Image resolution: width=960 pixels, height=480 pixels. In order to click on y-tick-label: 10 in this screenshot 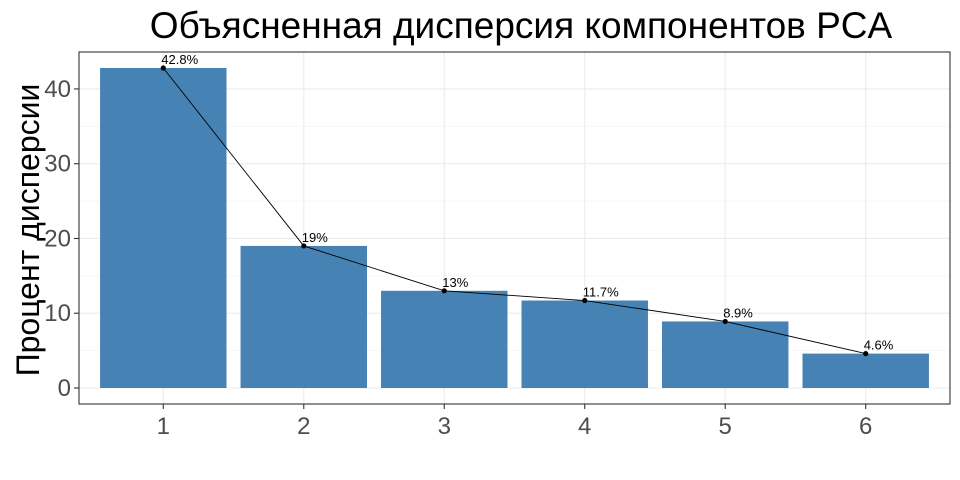, I will do `click(57, 313)`.